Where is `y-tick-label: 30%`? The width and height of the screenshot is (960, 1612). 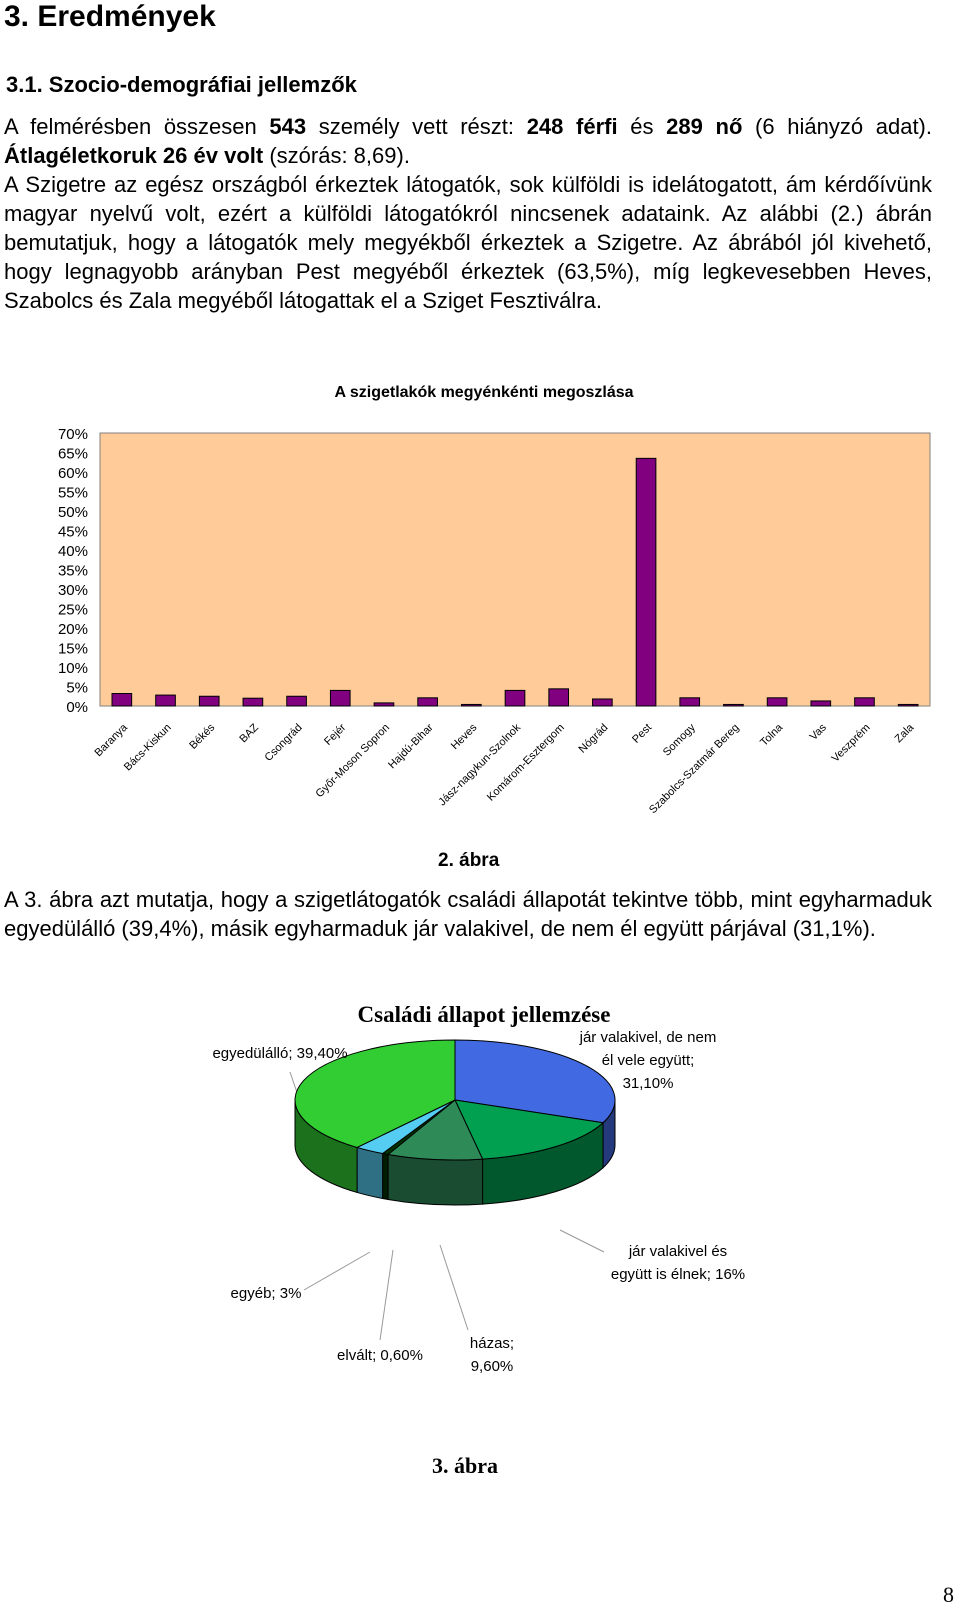 y-tick-label: 30% is located at coordinates (73, 590).